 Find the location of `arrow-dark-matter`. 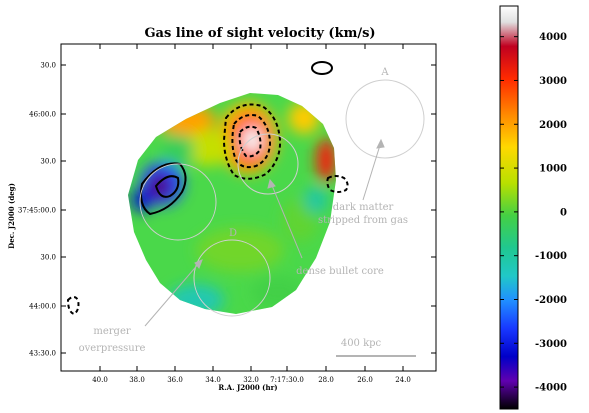

arrow-dark-matter is located at coordinates (372, 171).